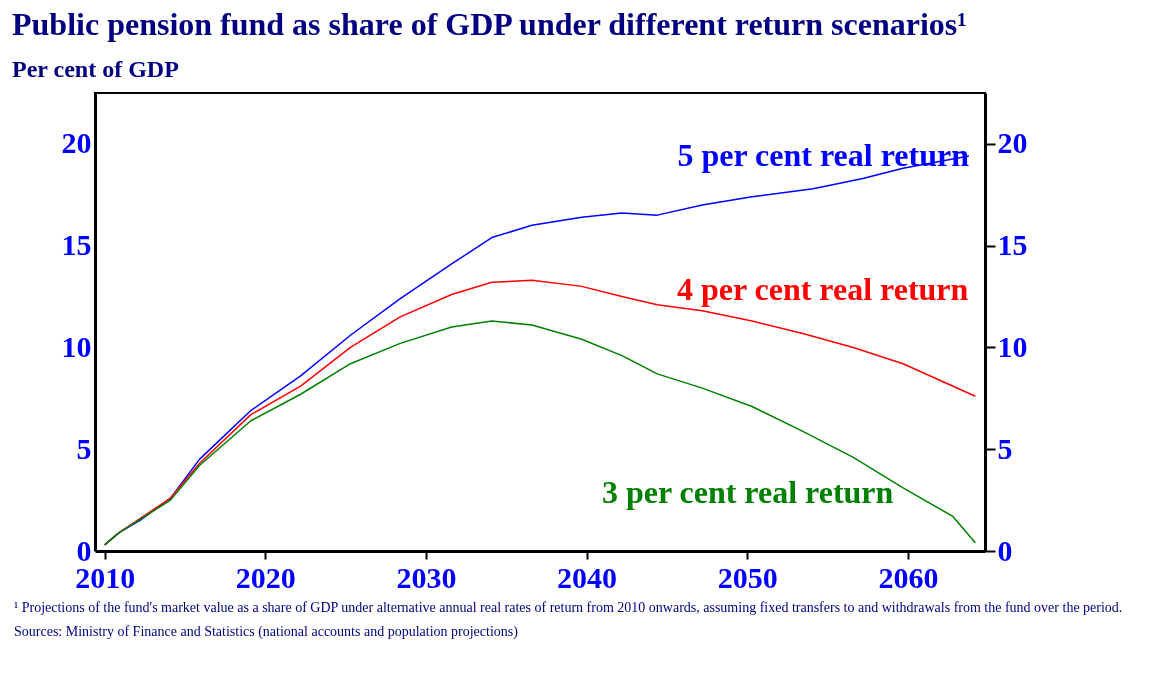 This screenshot has height=691, width=1155. What do you see at coordinates (569, 608) in the screenshot?
I see `text: ¹ Projections of the fund's market value as a share of GDP under alternative annual real rates of return from 2010 onwards, assuming fixed transfers to and withdrawals from the fund over the period.` at bounding box center [569, 608].